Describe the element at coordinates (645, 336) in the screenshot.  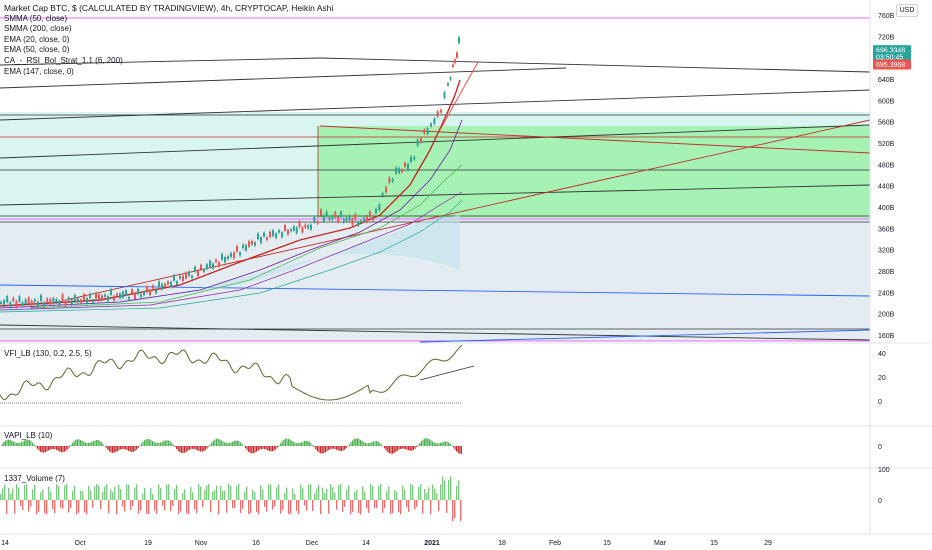
I see `trend-line` at that location.